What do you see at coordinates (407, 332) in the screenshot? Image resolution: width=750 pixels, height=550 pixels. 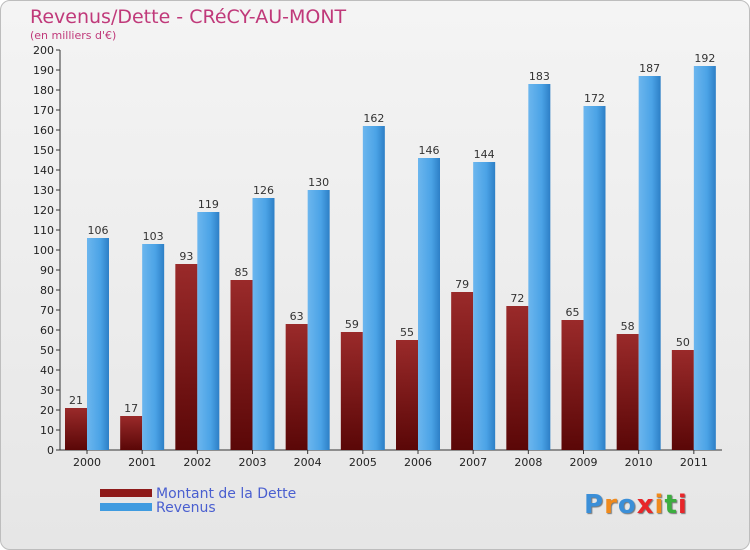 I see `data-label: 55` at bounding box center [407, 332].